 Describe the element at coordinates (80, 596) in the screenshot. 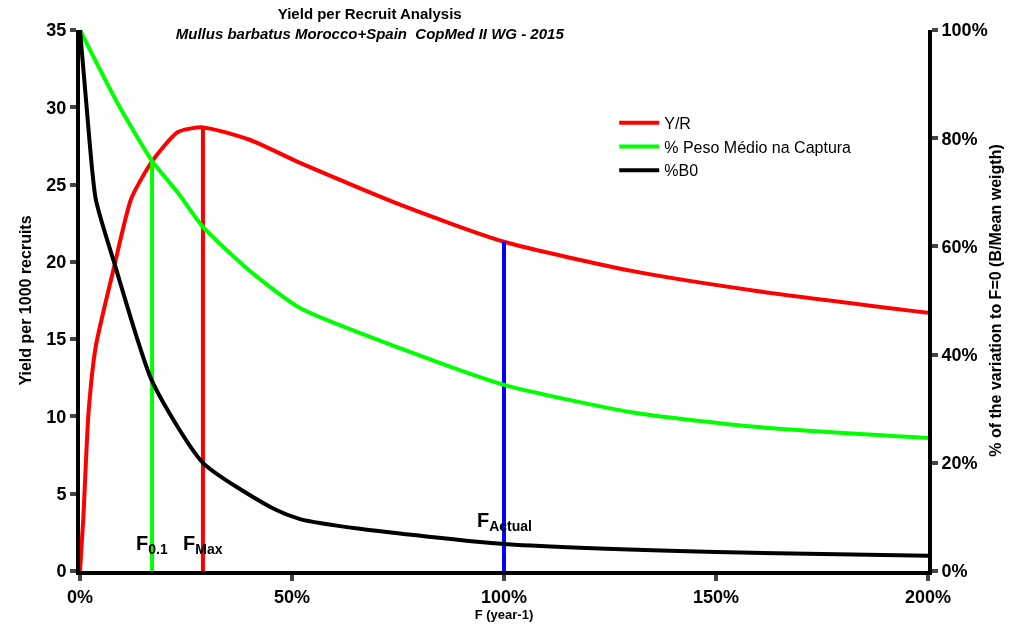

I see `x-tick-label: 0%` at that location.